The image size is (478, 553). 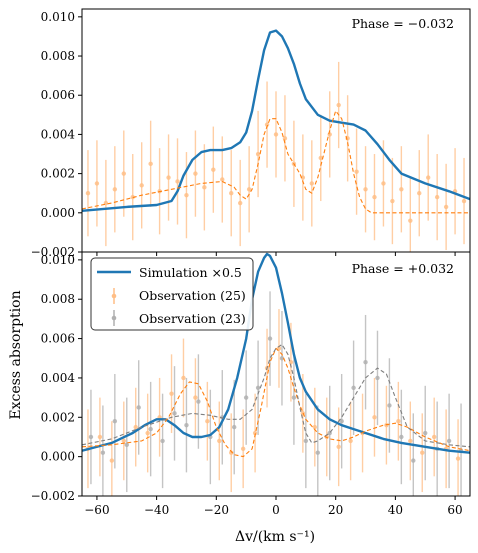 What do you see at coordinates (96, 510) in the screenshot?
I see `xtick-label: −60` at bounding box center [96, 510].